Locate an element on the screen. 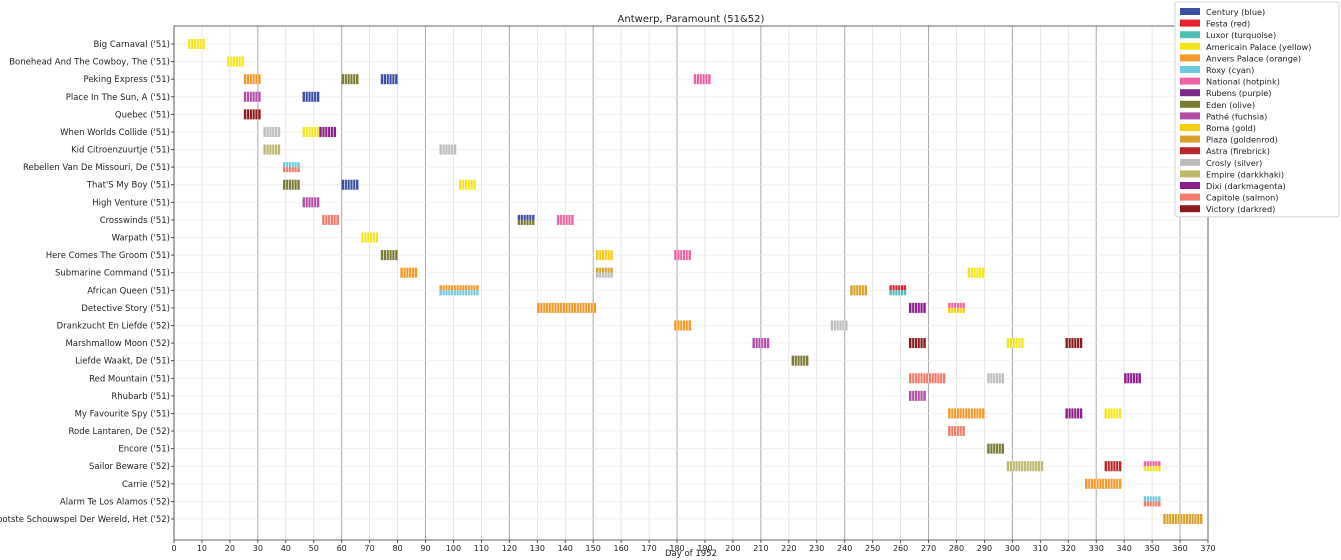 The height and width of the screenshot is (560, 1341). legend-label: Eden (olive) is located at coordinates (1230, 105).